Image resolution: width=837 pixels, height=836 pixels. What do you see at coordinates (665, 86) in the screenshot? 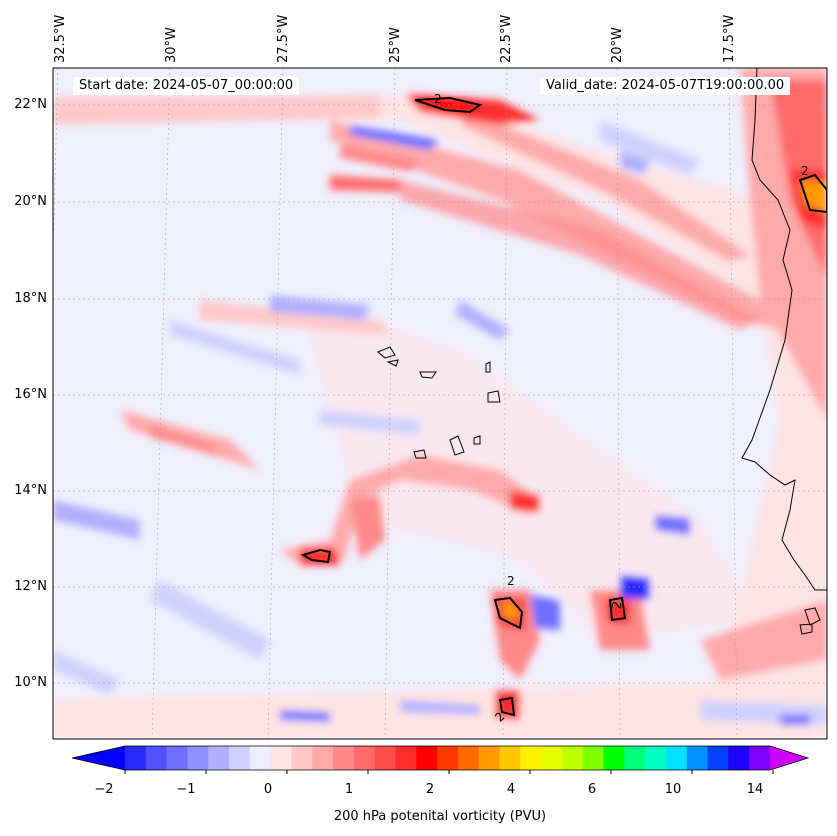
I see `valid-date-label: Valid_date: 2024-05-07T19:00:00.00` at bounding box center [665, 86].